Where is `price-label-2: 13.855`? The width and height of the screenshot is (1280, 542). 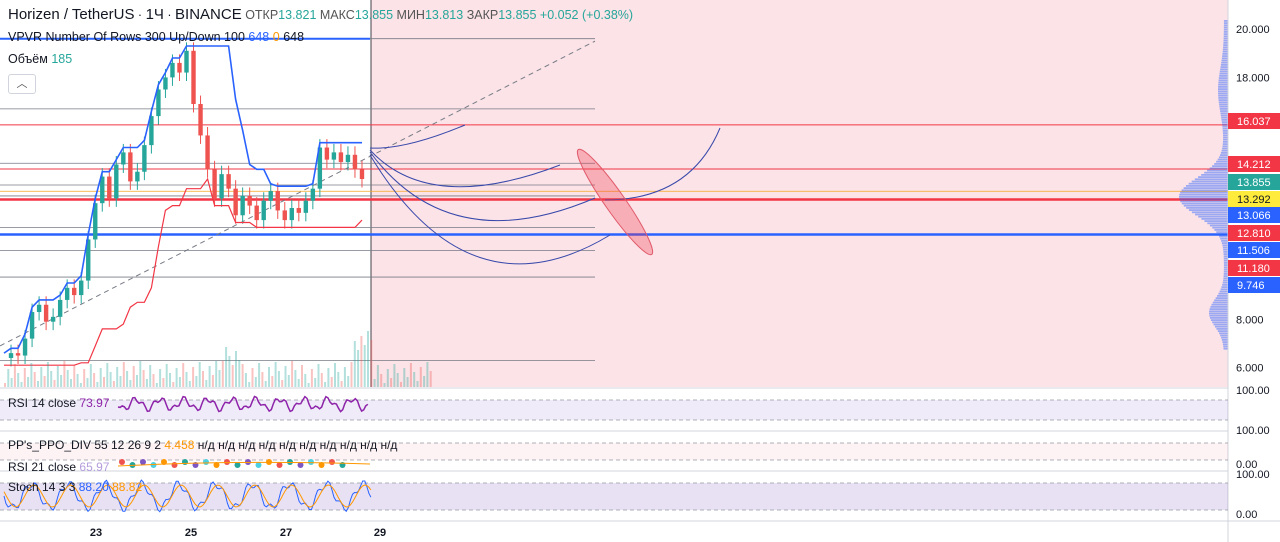
price-label-2: 13.855 is located at coordinates (1254, 183).